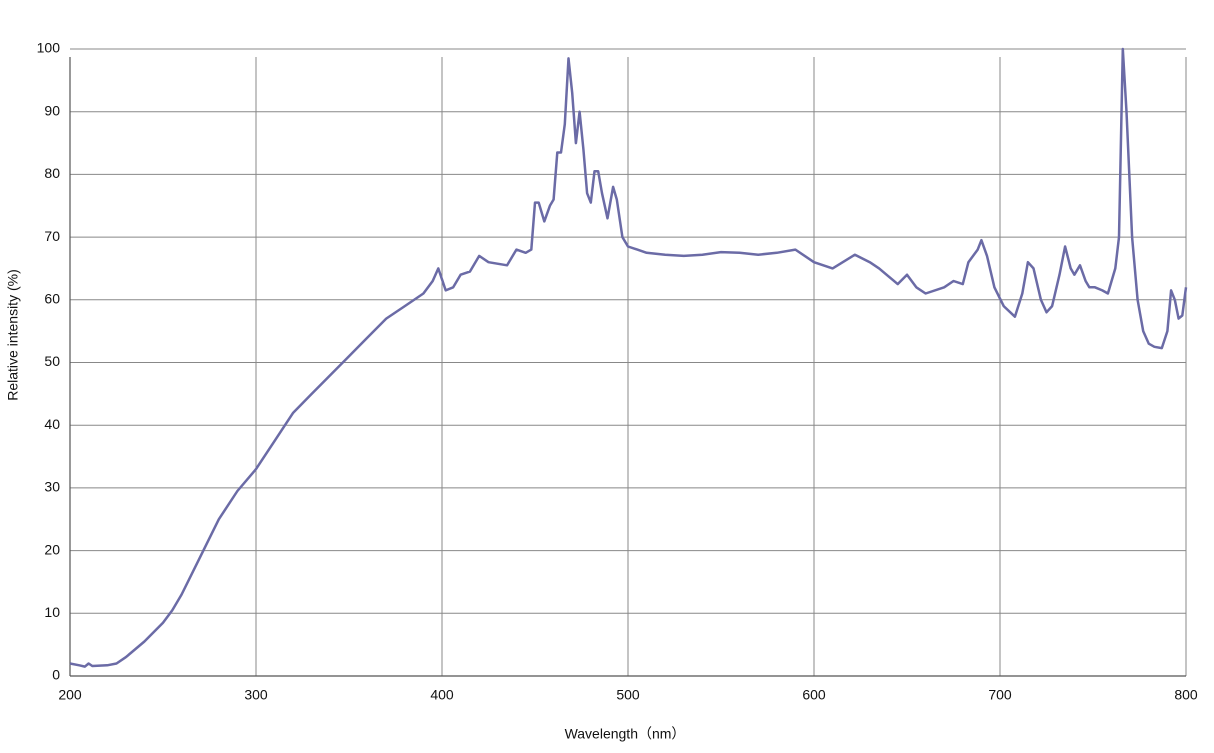 The width and height of the screenshot is (1214, 753). Describe the element at coordinates (52, 424) in the screenshot. I see `y-tick-label: 40` at that location.